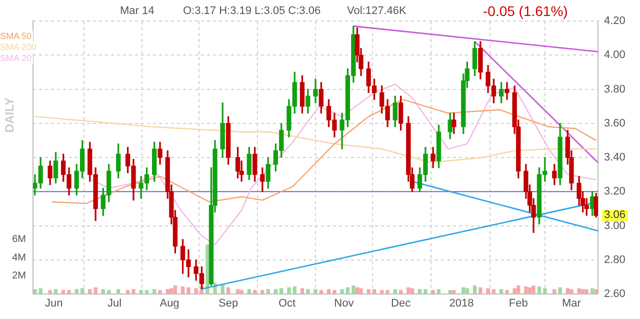  Describe the element at coordinates (19, 47) in the screenshot. I see `text: SMA 200` at that location.